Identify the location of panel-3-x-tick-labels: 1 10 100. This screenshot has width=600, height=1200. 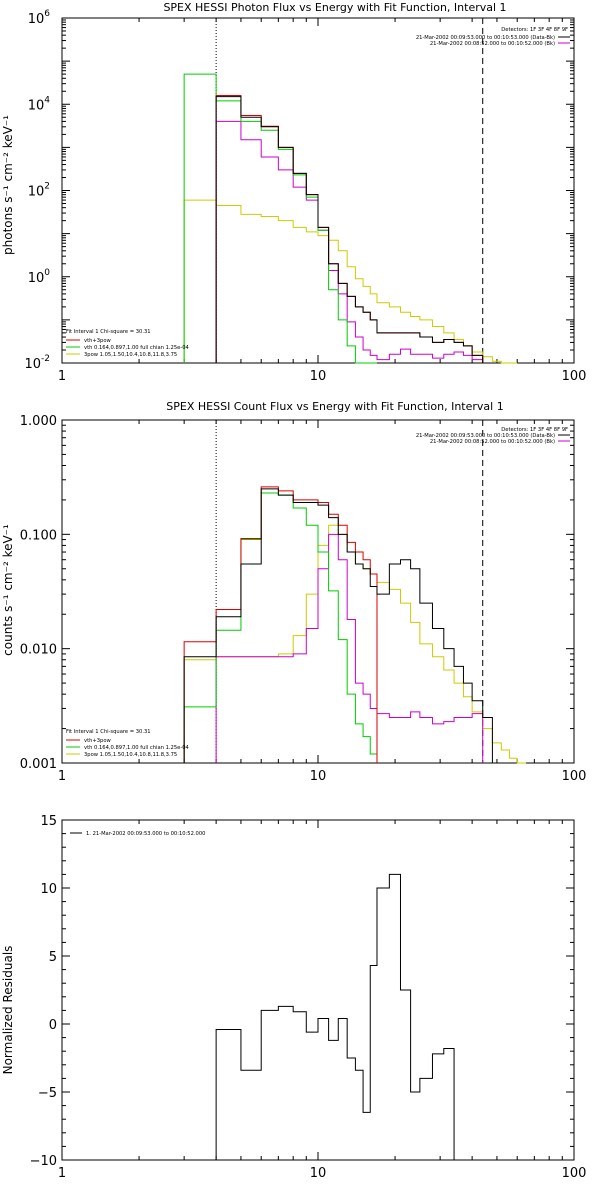
(322, 1173).